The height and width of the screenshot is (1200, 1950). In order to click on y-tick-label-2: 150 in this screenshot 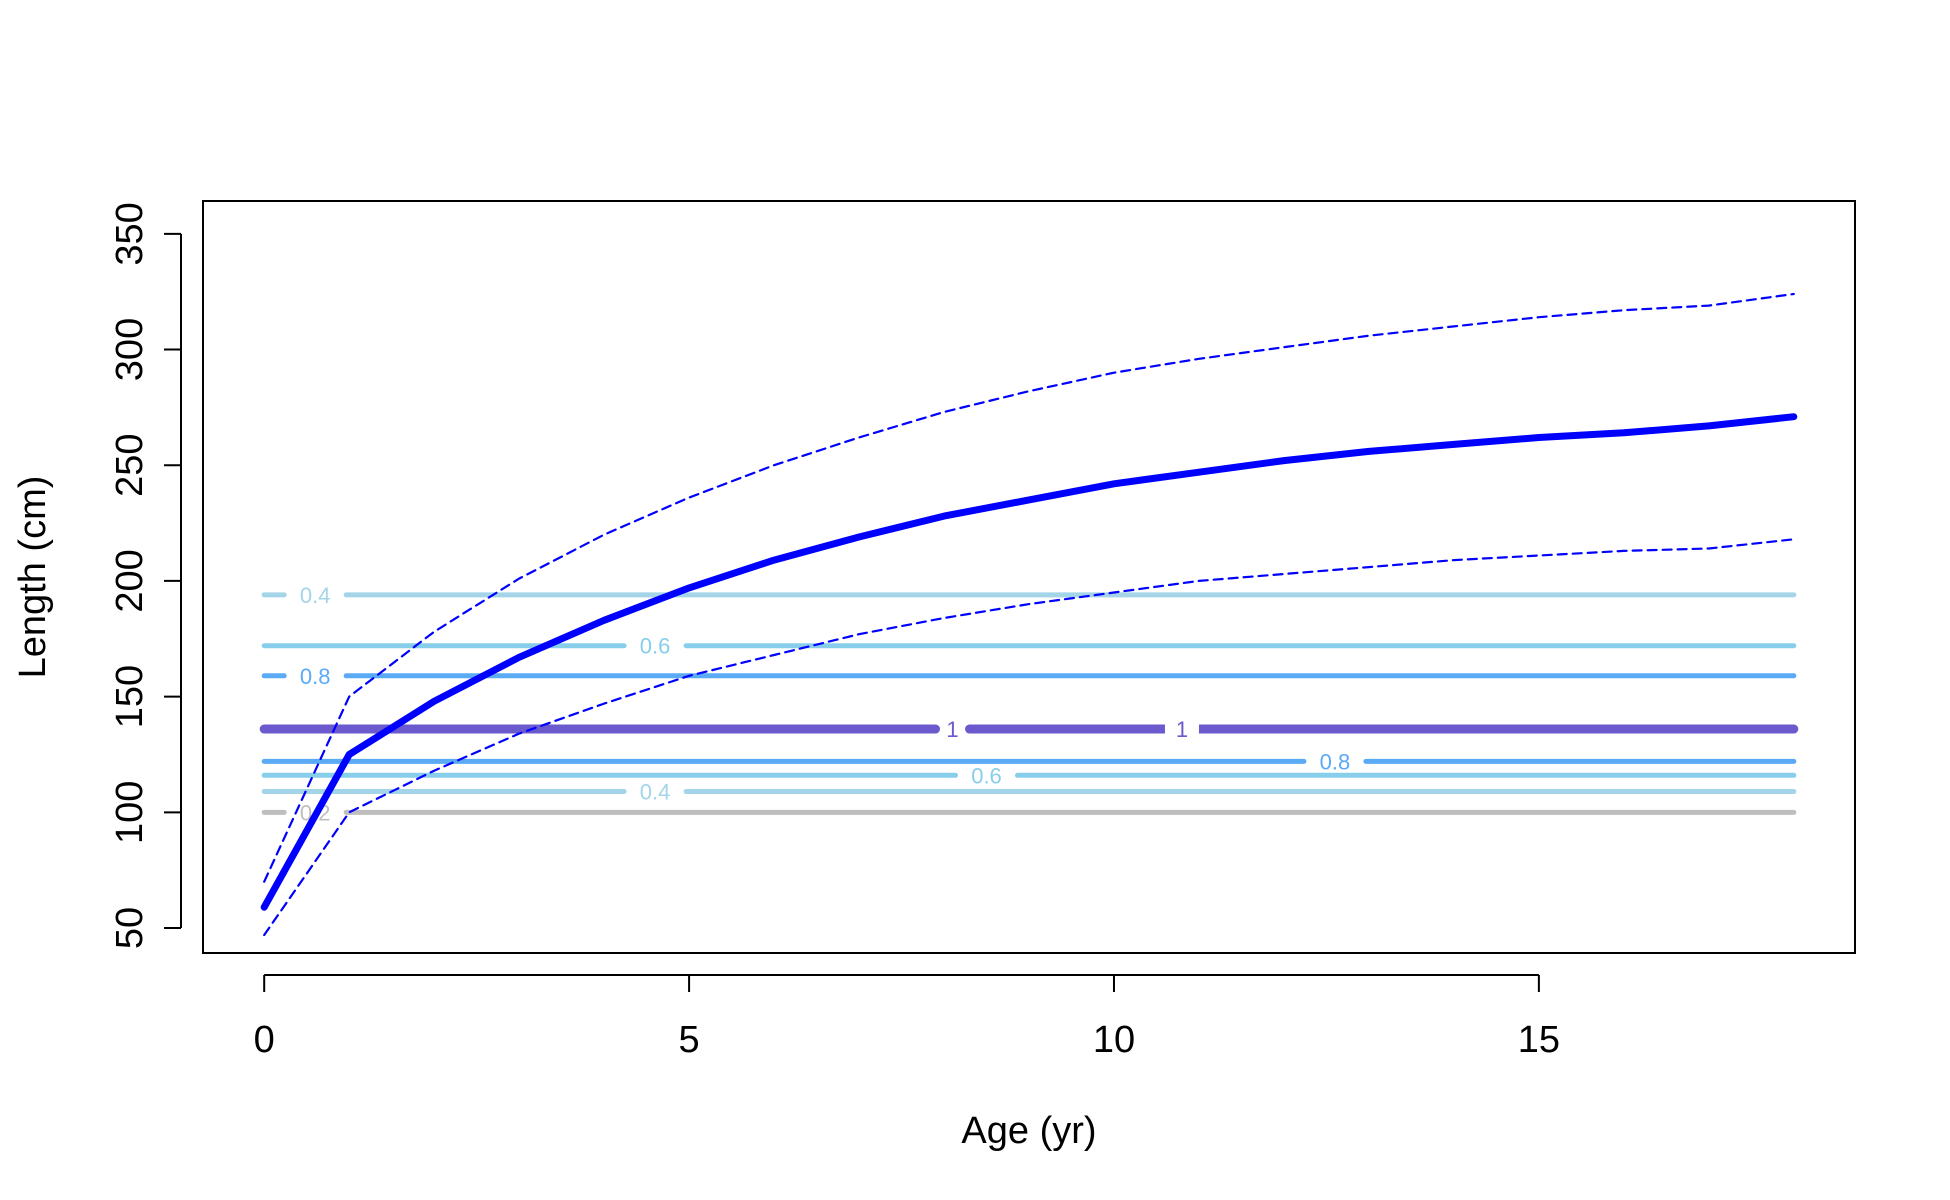, I will do `click(130, 696)`.